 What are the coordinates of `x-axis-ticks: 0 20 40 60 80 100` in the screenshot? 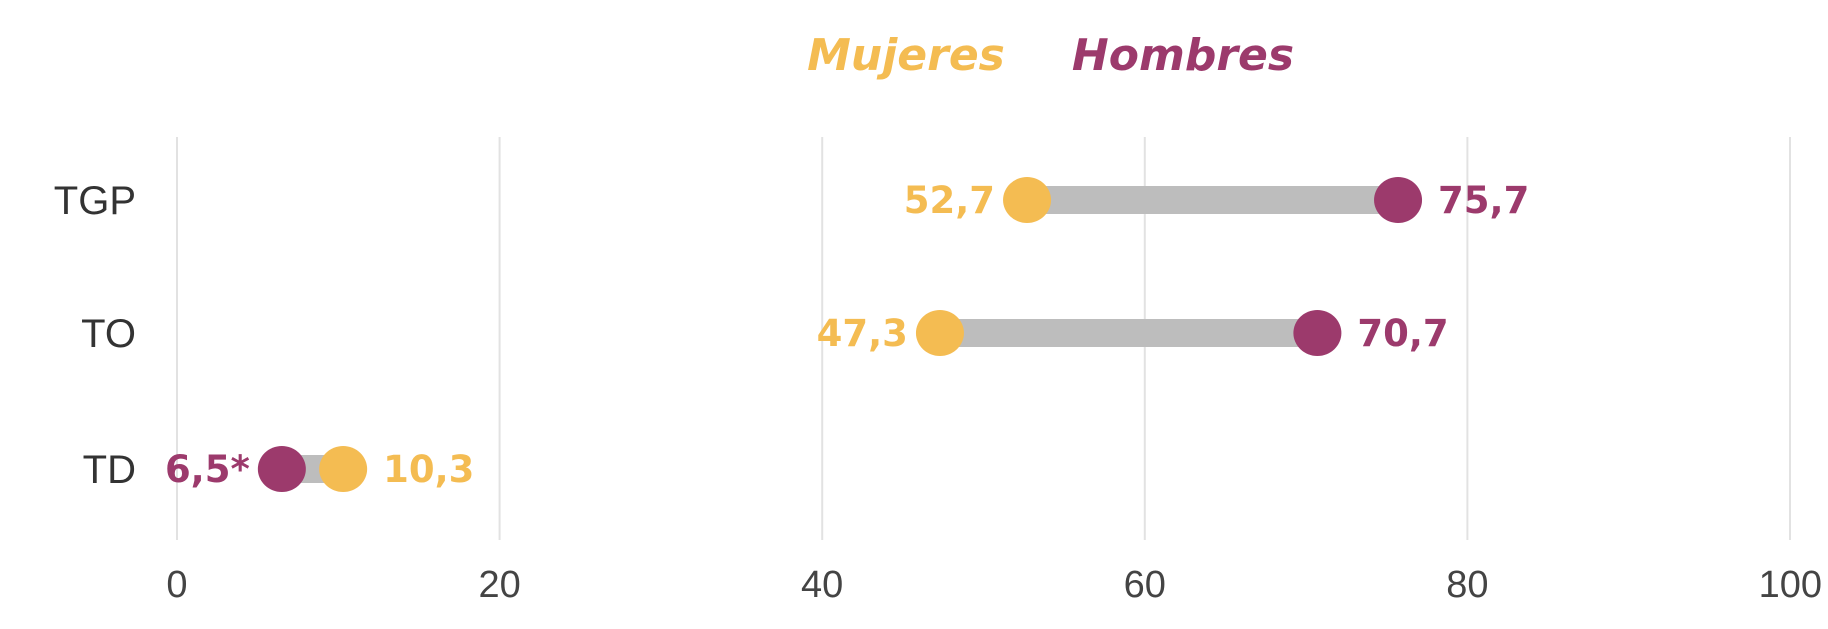 It's located at (994, 585).